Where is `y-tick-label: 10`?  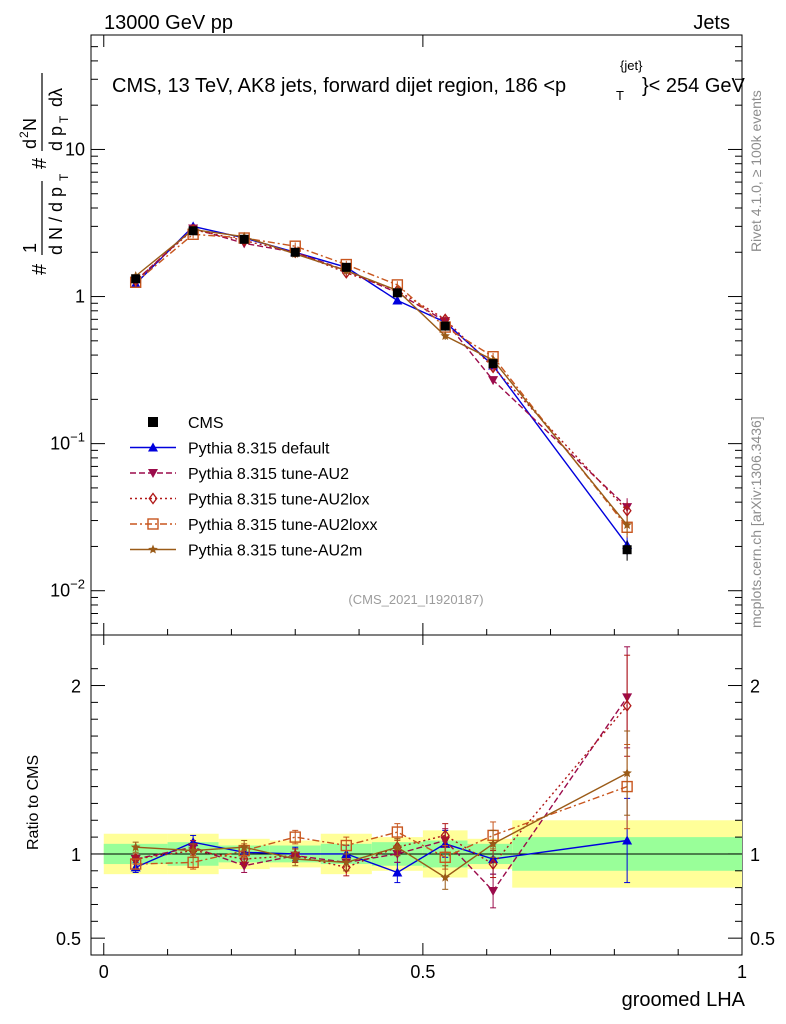 y-tick-label: 10 is located at coordinates (75, 149).